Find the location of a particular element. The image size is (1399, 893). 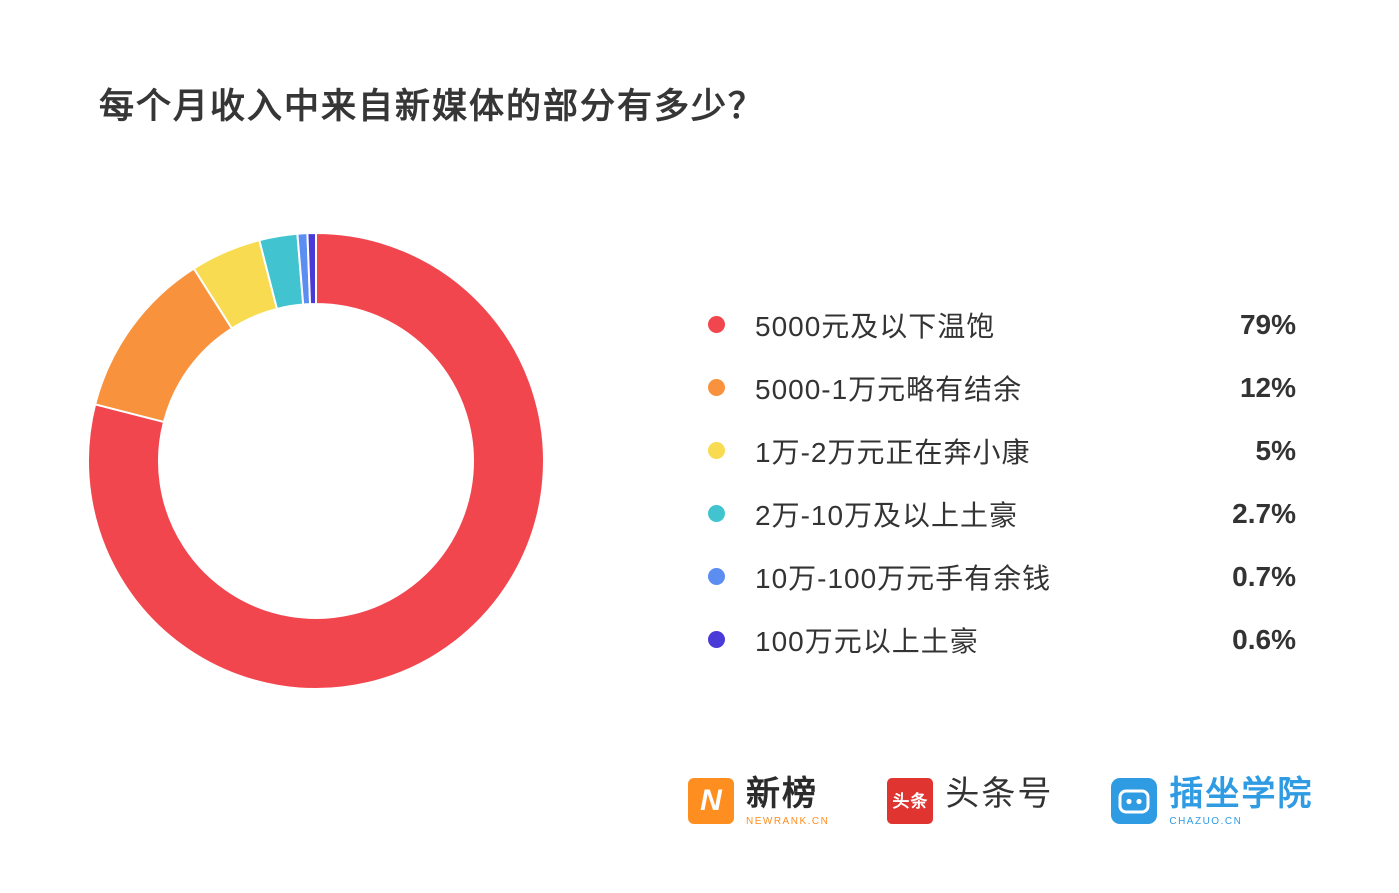

legend-value: 5% is located at coordinates (1275, 450).